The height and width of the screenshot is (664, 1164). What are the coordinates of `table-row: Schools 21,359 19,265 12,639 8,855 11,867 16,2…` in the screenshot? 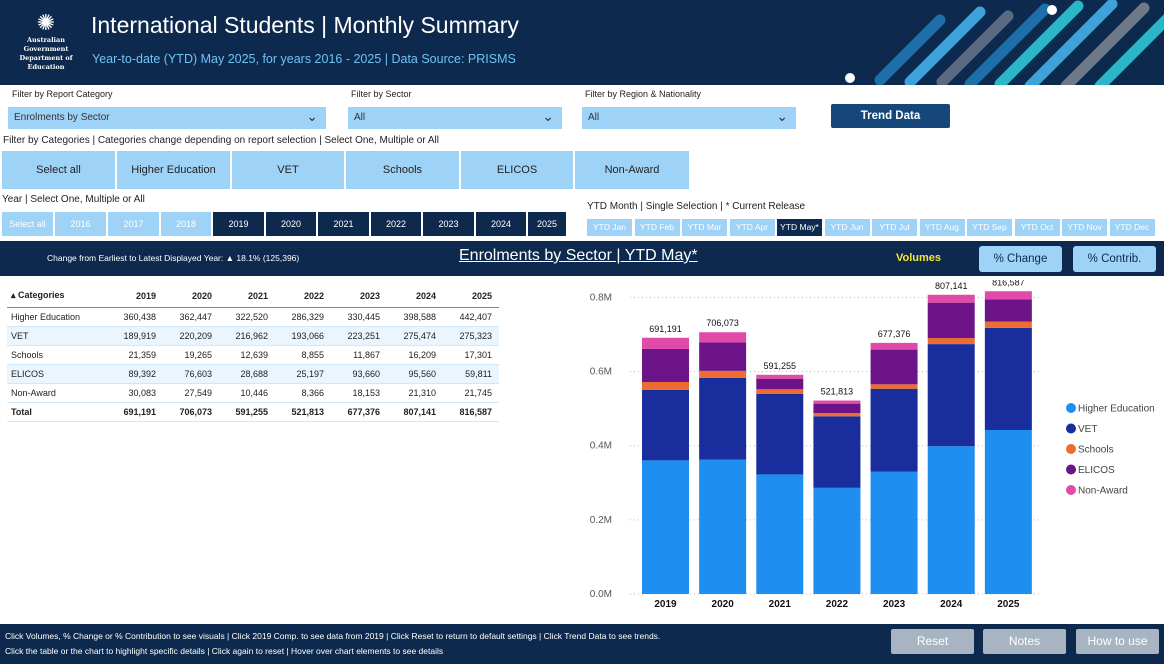 It's located at (253, 355).